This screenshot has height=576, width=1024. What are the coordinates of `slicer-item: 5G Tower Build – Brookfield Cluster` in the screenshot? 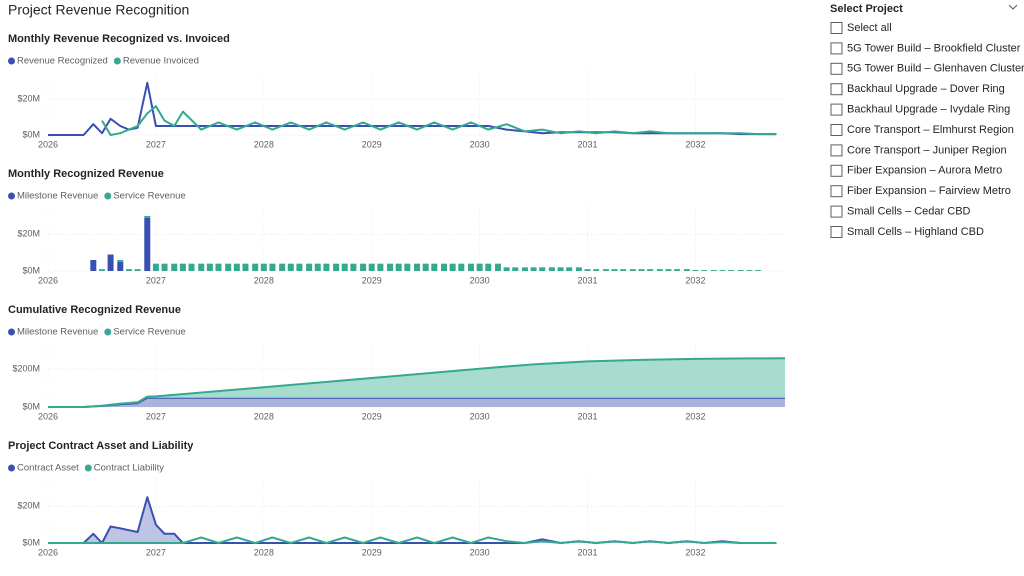 It's located at (934, 48).